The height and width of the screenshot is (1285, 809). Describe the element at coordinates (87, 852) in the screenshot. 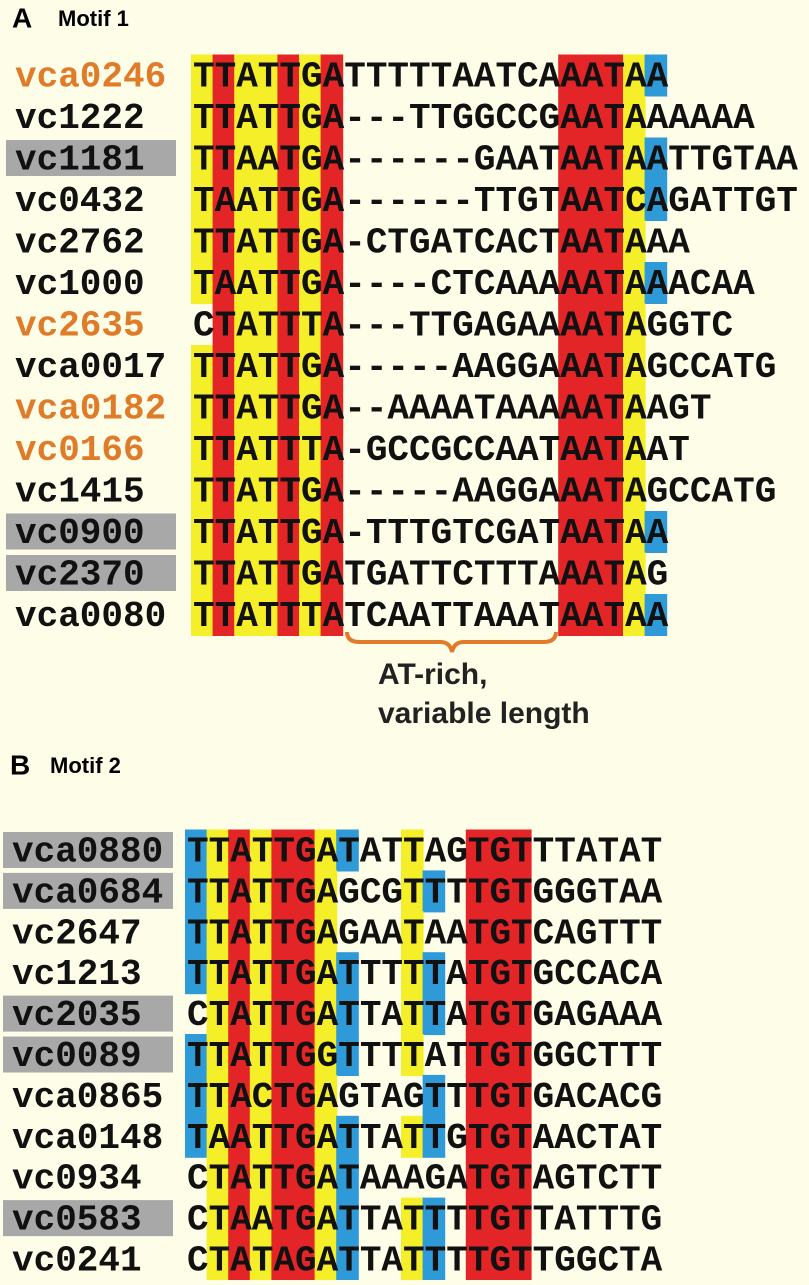

I see `gene-name: vca0880` at that location.